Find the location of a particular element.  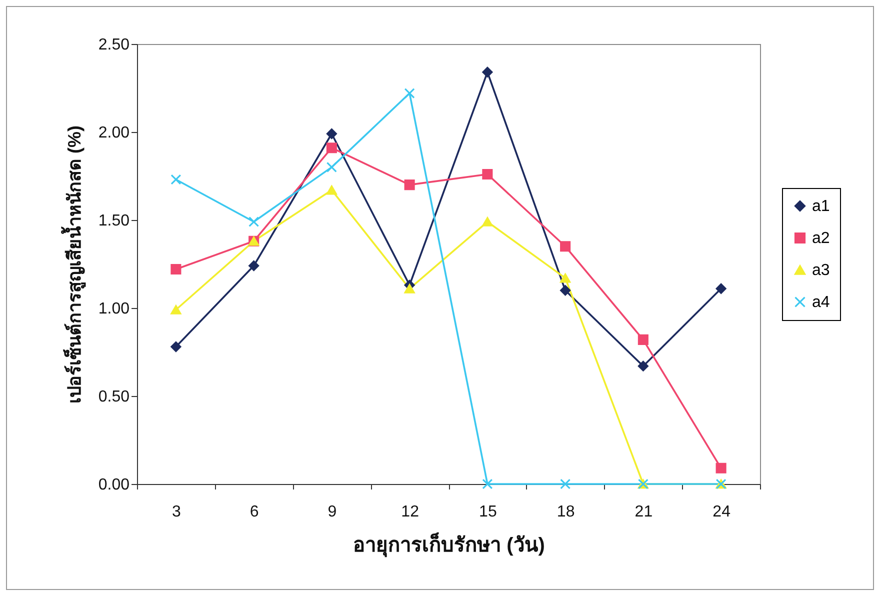

y-tick-label: 1.50 is located at coordinates (114, 221).